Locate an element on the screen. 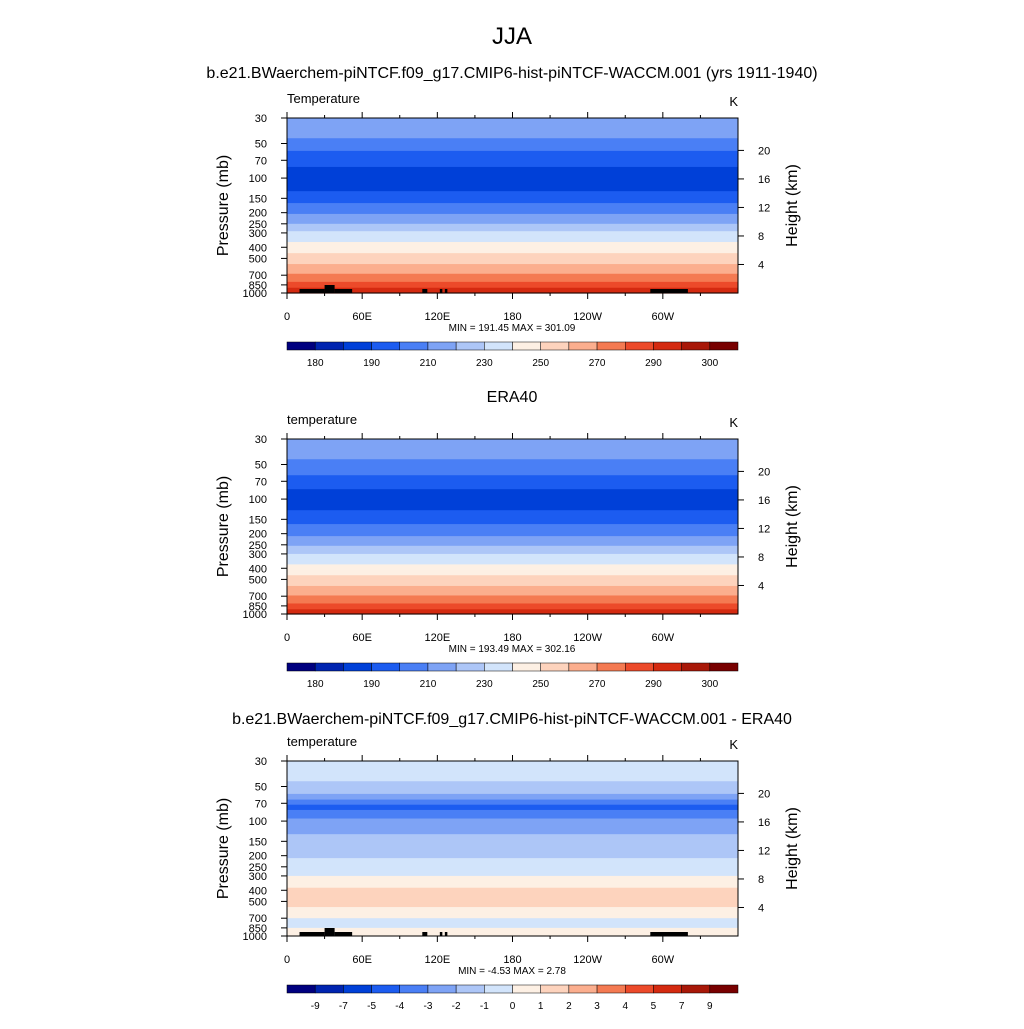 This screenshot has width=1024, height=1029. x-tick-label: 0 is located at coordinates (287, 317).